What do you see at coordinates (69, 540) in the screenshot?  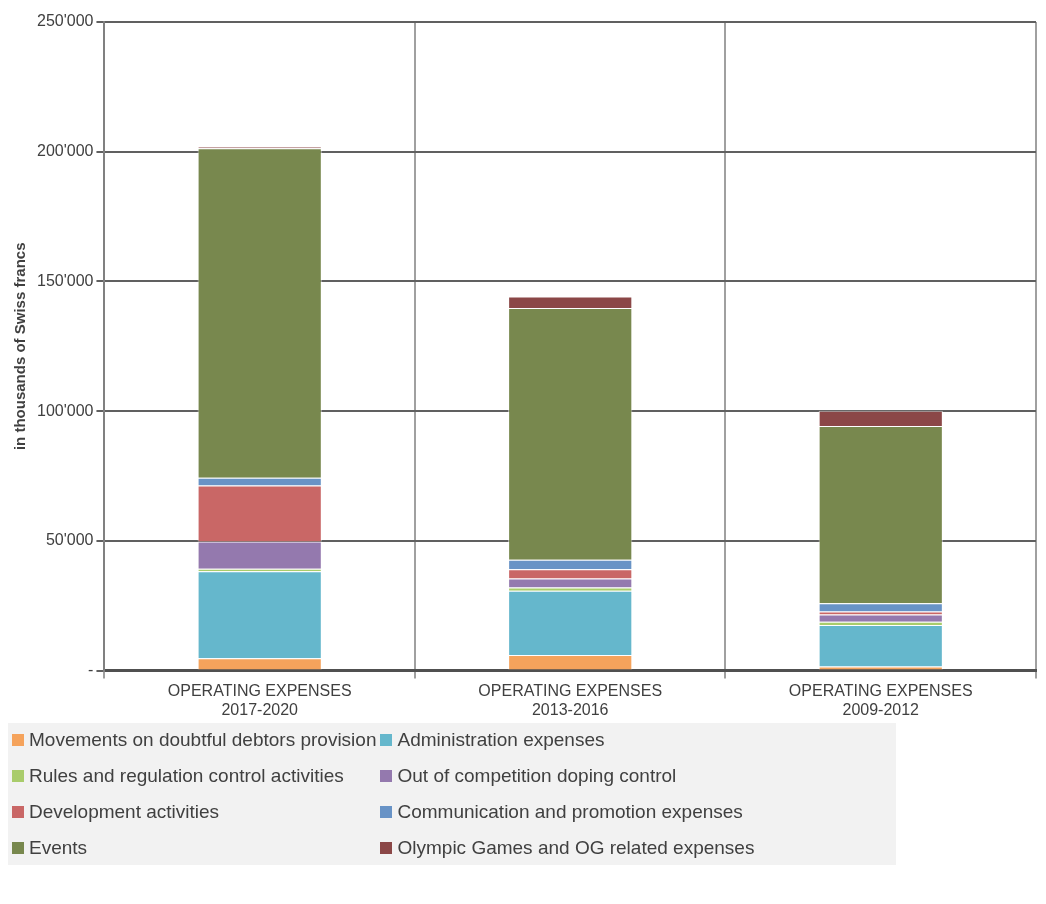 I see `y-tick-label: 50'000` at bounding box center [69, 540].